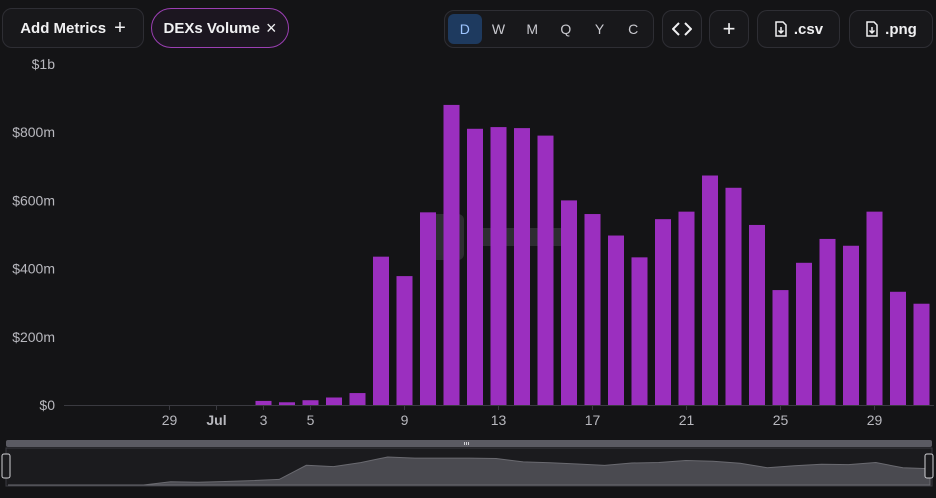 The image size is (936, 498). I want to click on code-icon, so click(682, 29).